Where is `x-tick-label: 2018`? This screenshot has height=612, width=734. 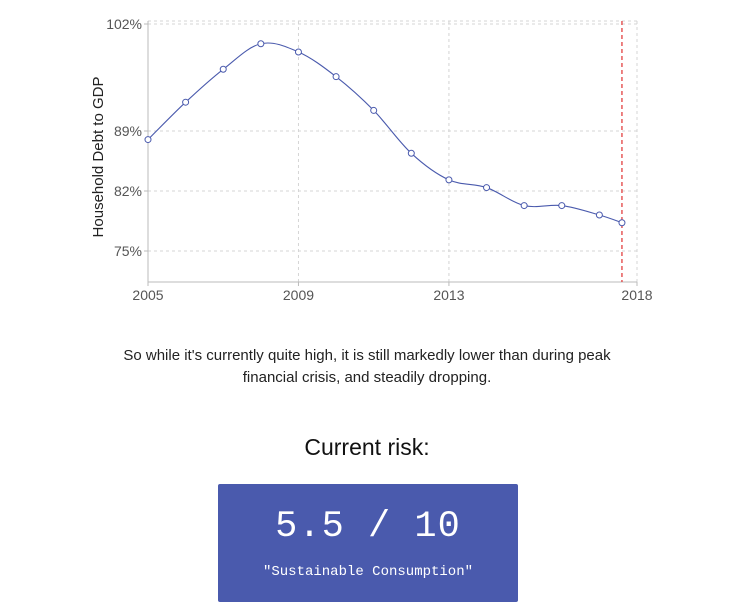
x-tick-label: 2018 is located at coordinates (636, 295).